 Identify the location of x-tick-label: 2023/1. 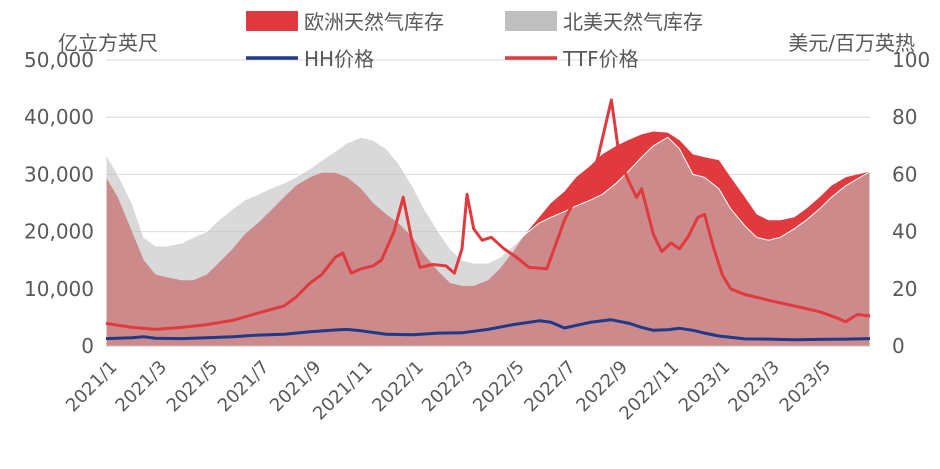
(705, 387).